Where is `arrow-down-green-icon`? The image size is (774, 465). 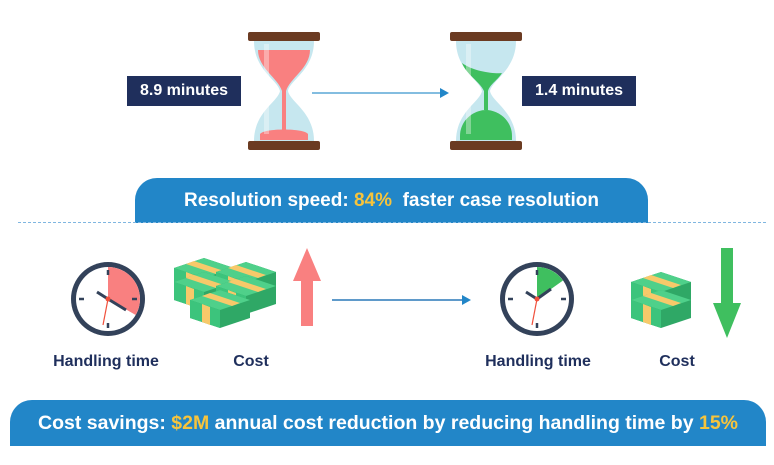 arrow-down-green-icon is located at coordinates (727, 293).